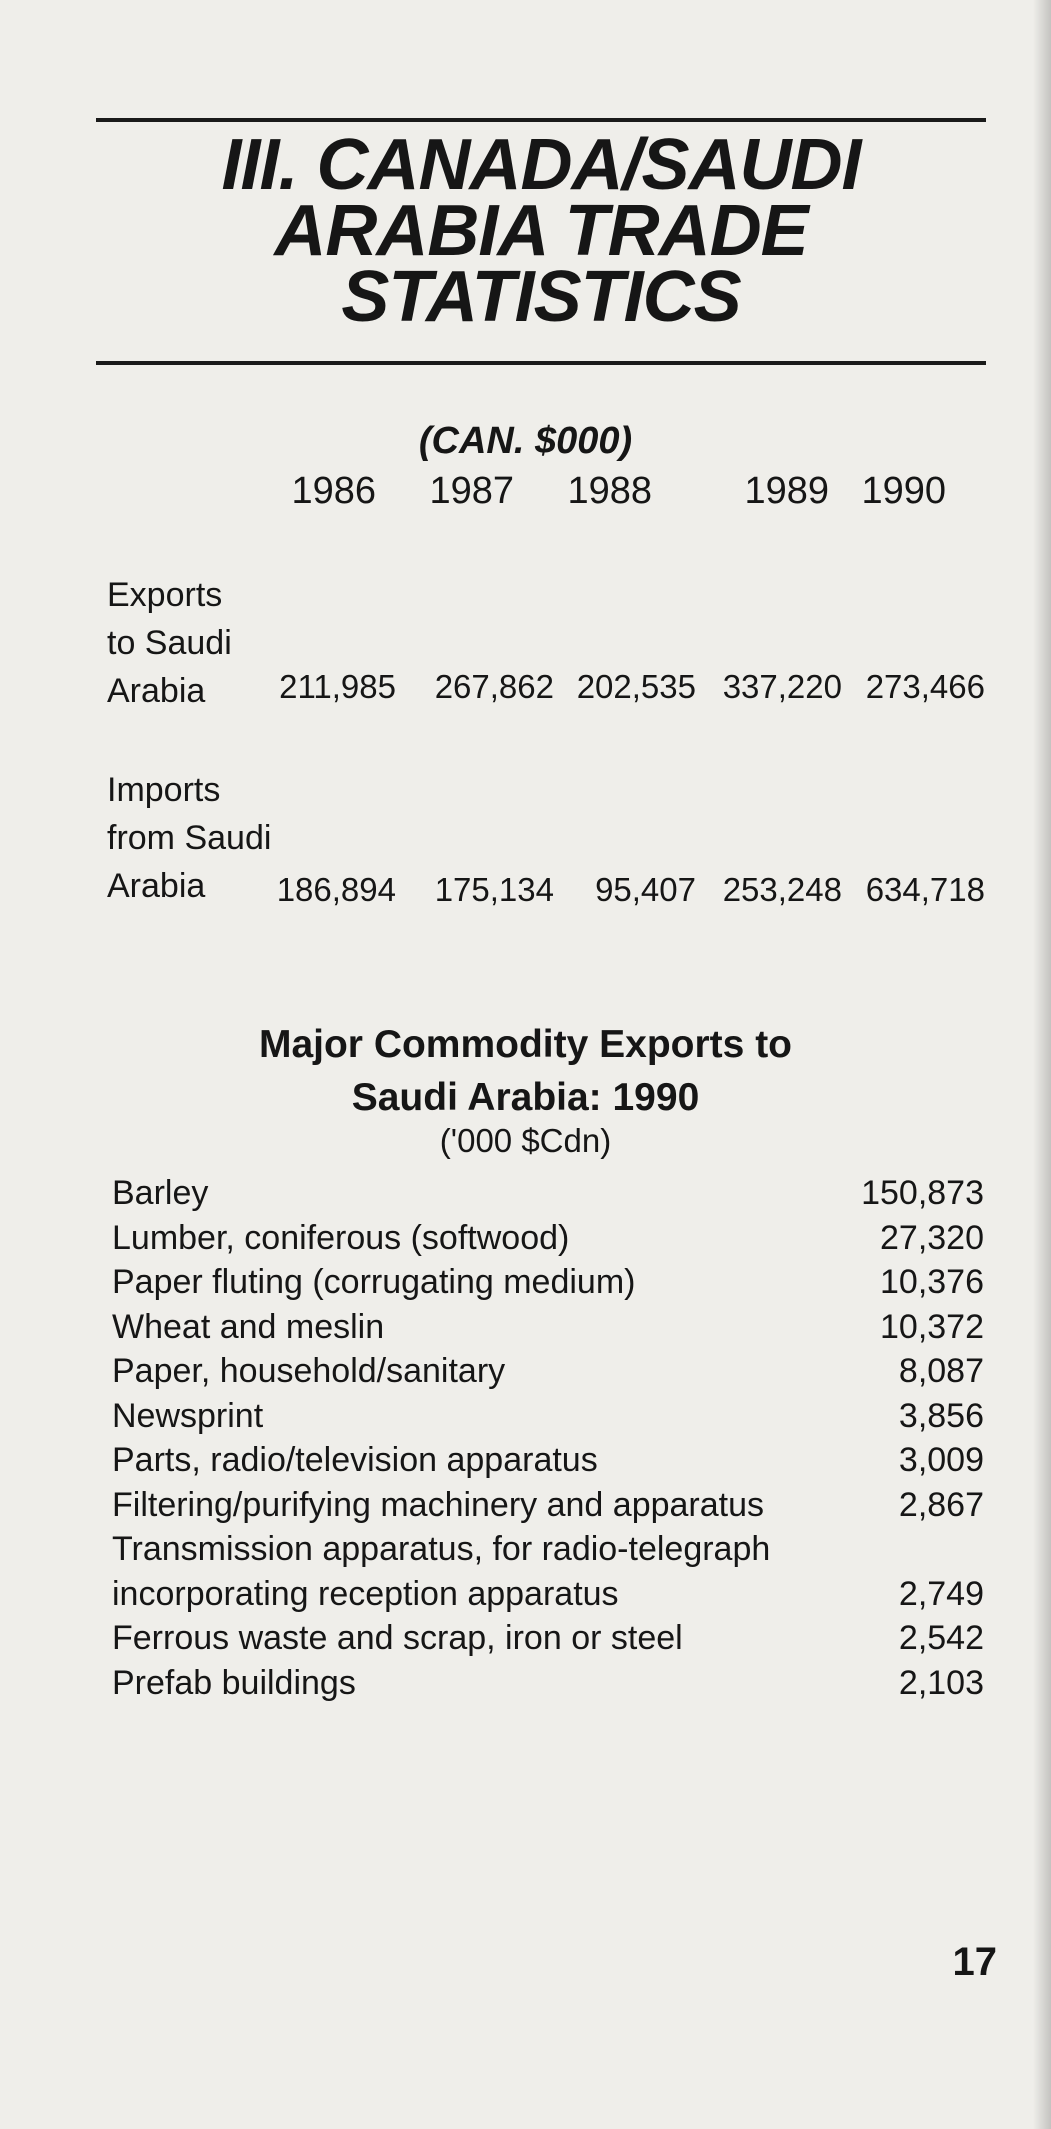  I want to click on row-label-line: Exports, so click(165, 595).